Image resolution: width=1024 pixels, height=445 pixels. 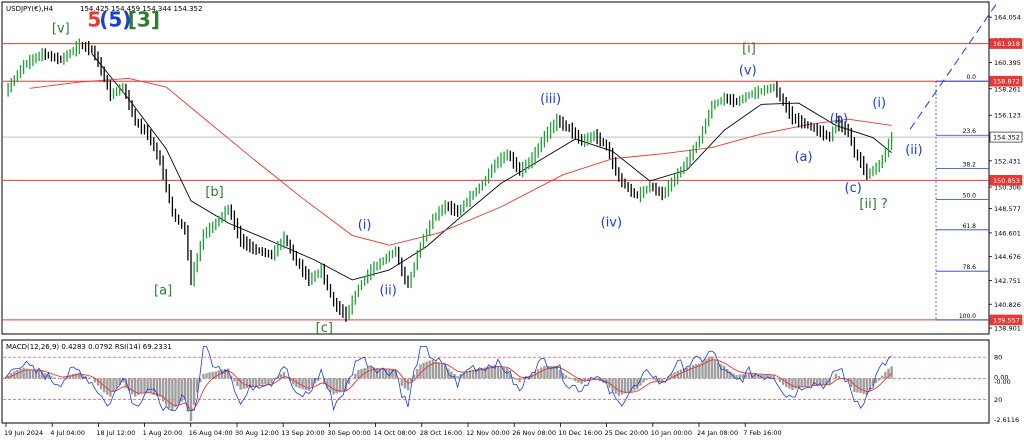 What do you see at coordinates (671, 433) in the screenshot?
I see `x-tick-label-14: 10 Jan 00:00` at bounding box center [671, 433].